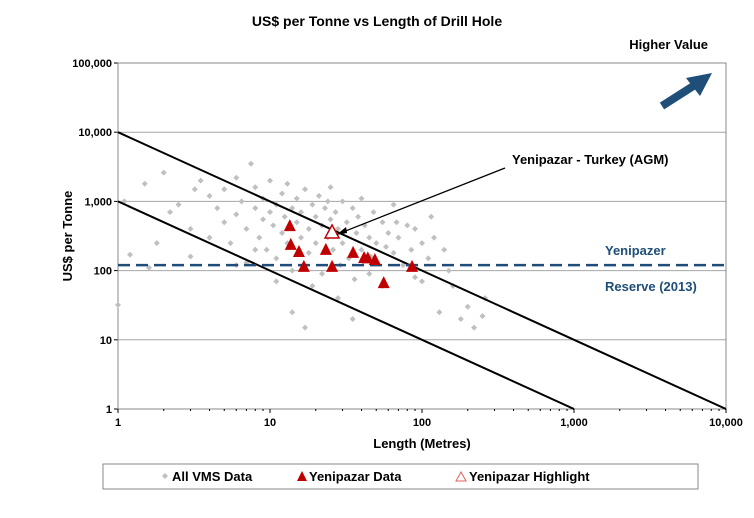 This screenshot has height=518, width=754. I want to click on y-tick-label: 1, so click(109, 410).